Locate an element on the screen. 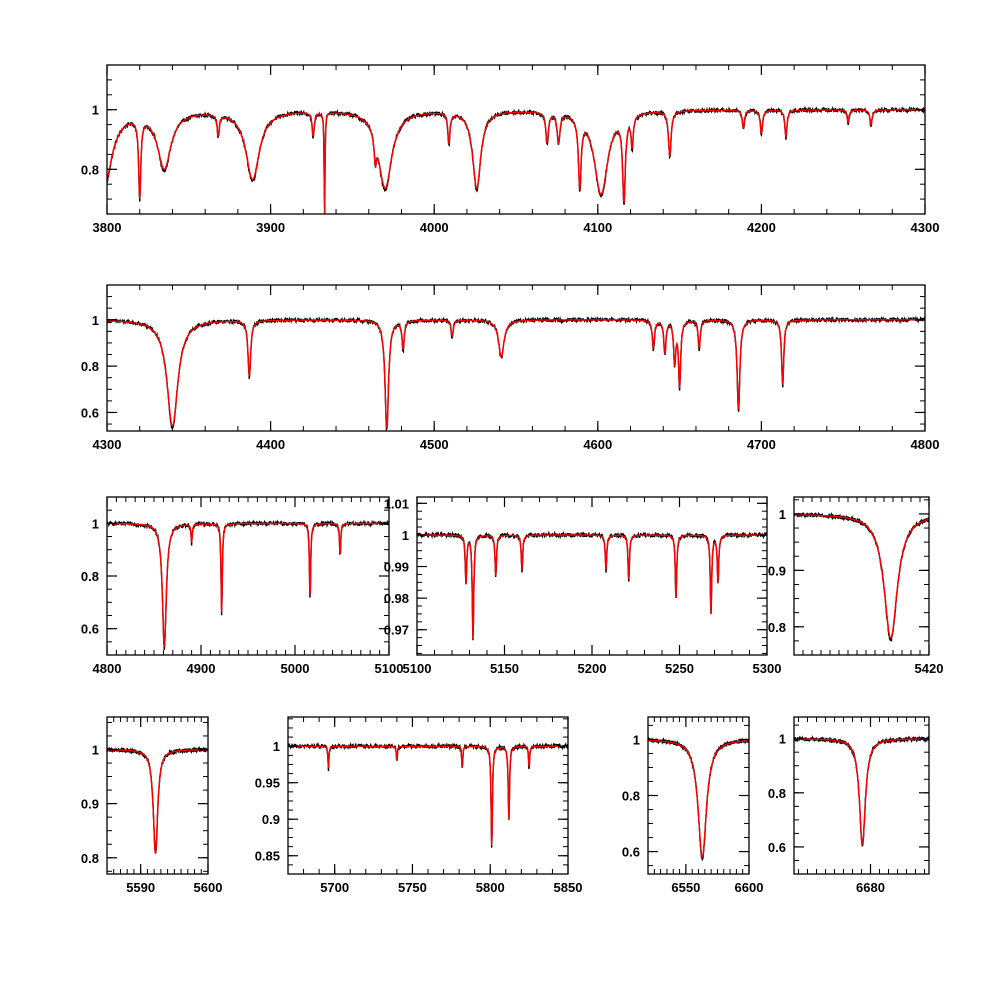  x-tick-label: 5250 is located at coordinates (679, 668).